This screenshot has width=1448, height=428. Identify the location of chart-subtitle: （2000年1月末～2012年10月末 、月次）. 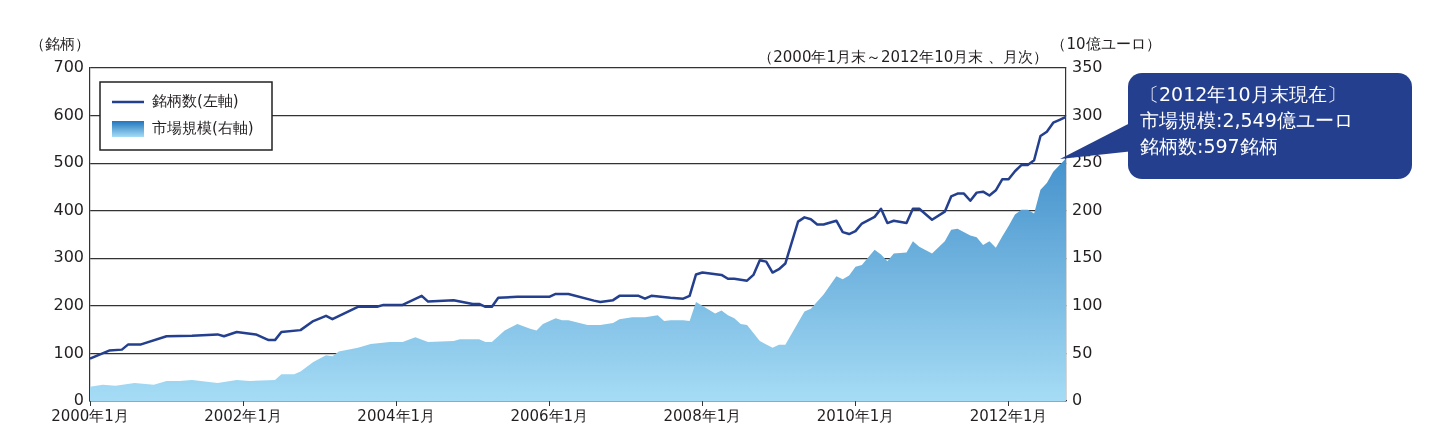
(903, 56).